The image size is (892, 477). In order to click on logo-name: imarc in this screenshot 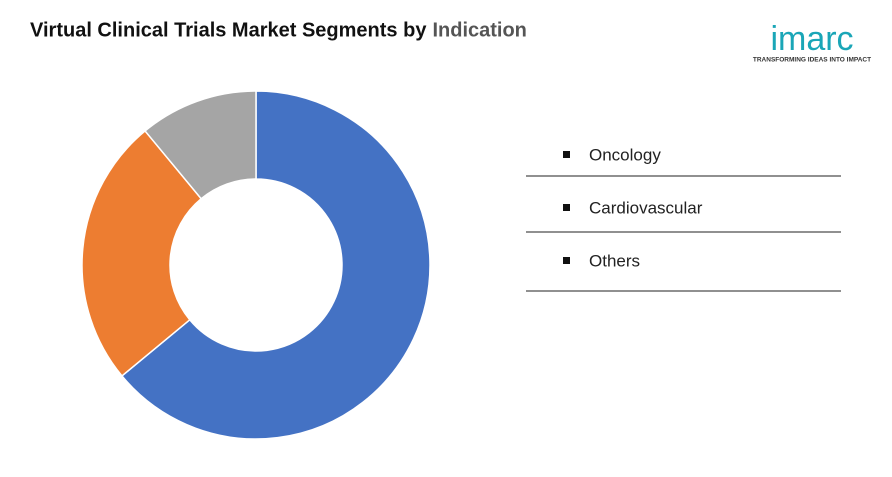, I will do `click(811, 39)`.